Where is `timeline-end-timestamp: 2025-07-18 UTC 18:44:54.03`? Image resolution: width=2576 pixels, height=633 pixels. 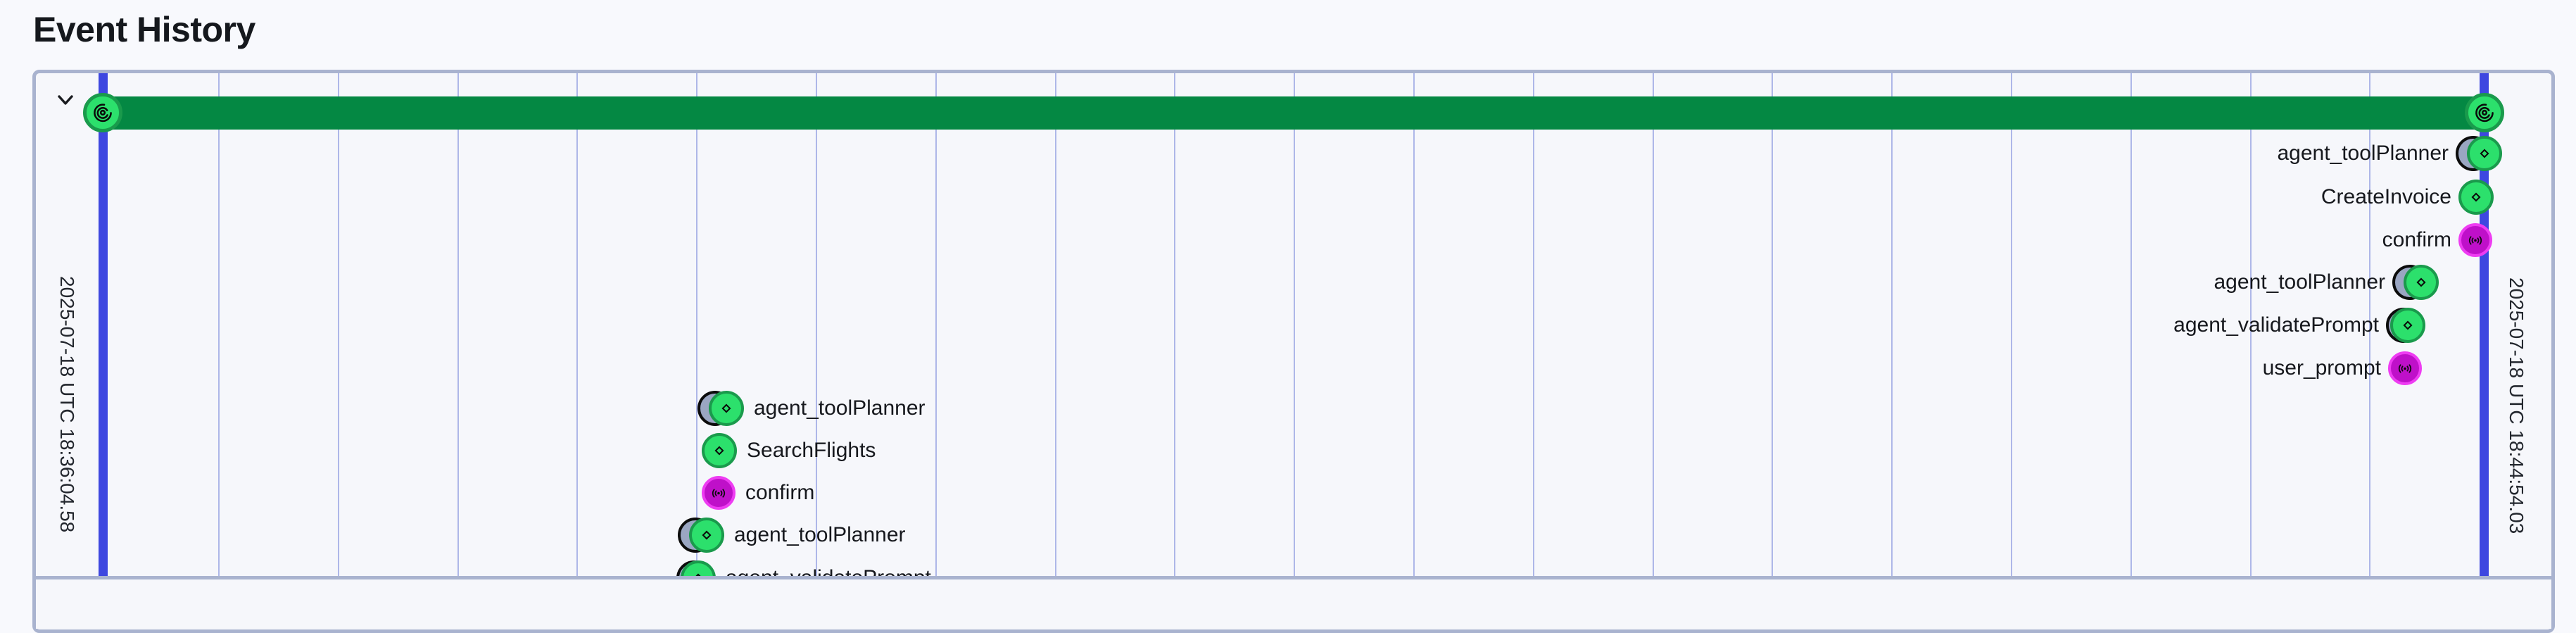
timeline-end-timestamp: 2025-07-18 UTC 18:44:54.03 is located at coordinates (2516, 405).